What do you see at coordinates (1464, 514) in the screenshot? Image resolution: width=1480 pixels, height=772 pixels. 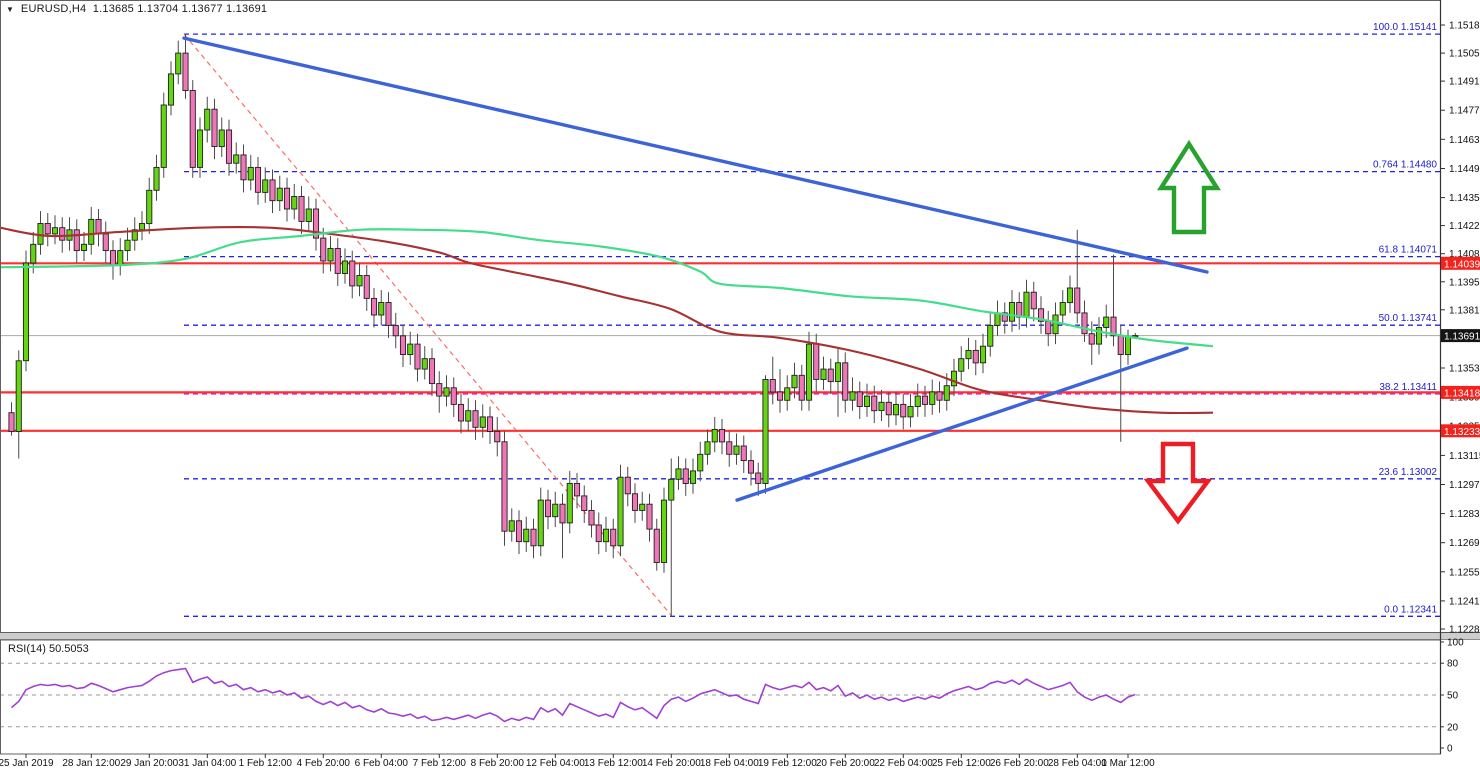 I see `price-tick-label: 1.12835` at bounding box center [1464, 514].